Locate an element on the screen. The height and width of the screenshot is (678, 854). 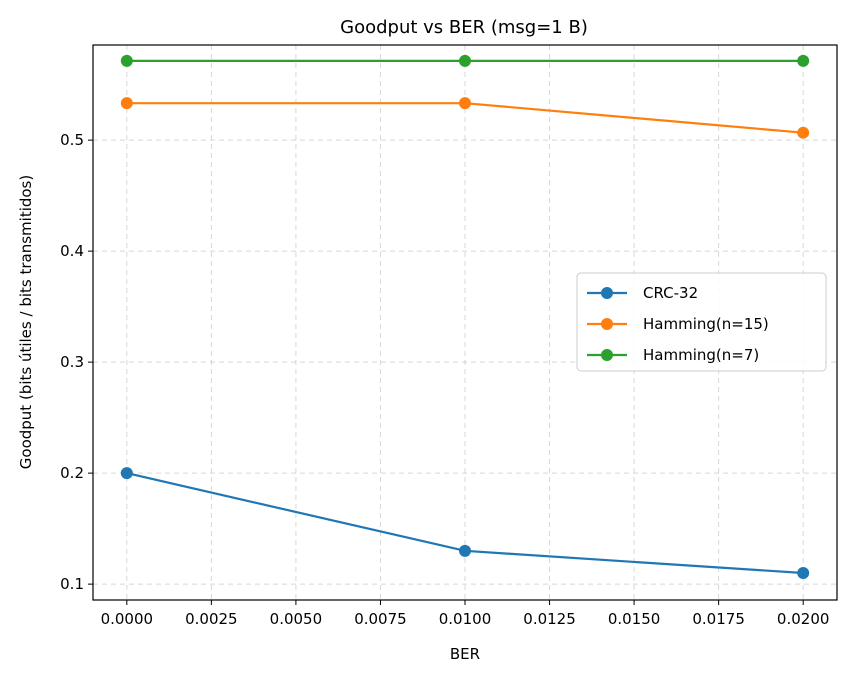
x-tick-label: 0.0200 is located at coordinates (803, 619).